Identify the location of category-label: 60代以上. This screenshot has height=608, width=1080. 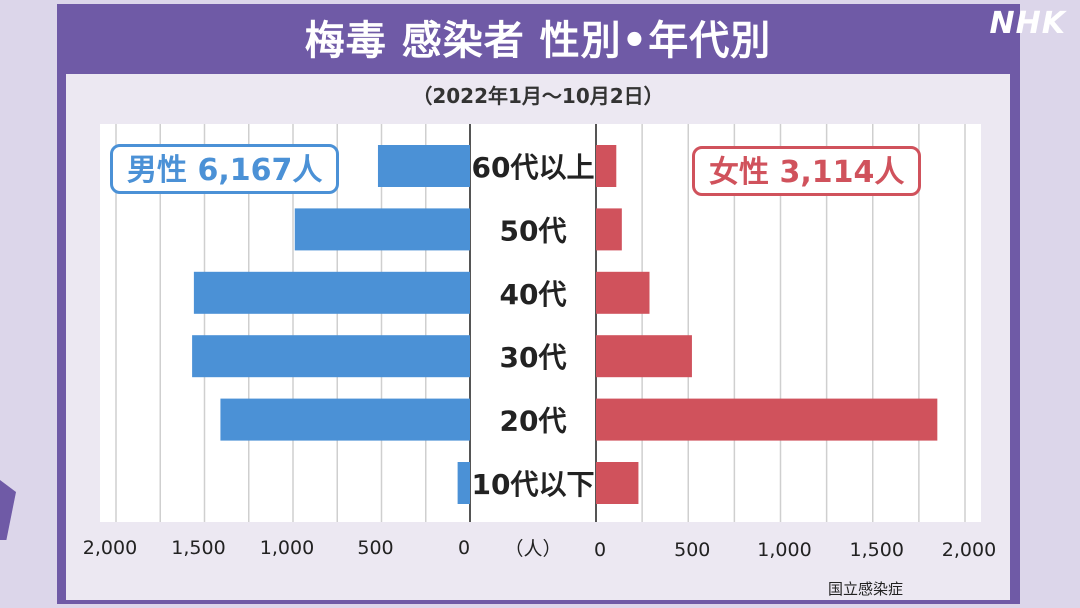
(533, 167).